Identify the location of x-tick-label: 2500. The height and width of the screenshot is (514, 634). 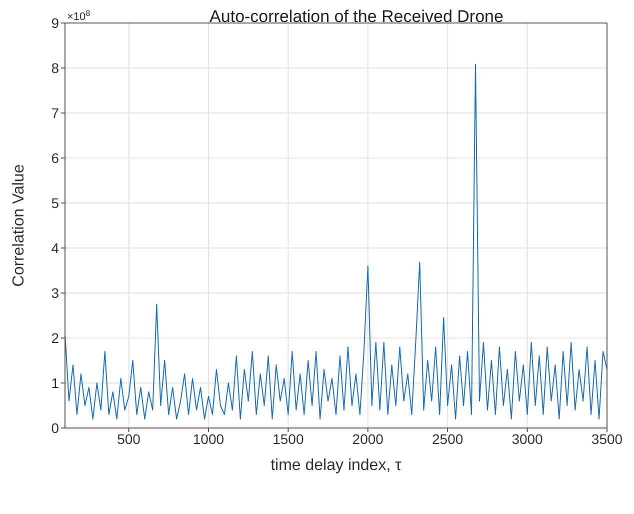
(448, 438).